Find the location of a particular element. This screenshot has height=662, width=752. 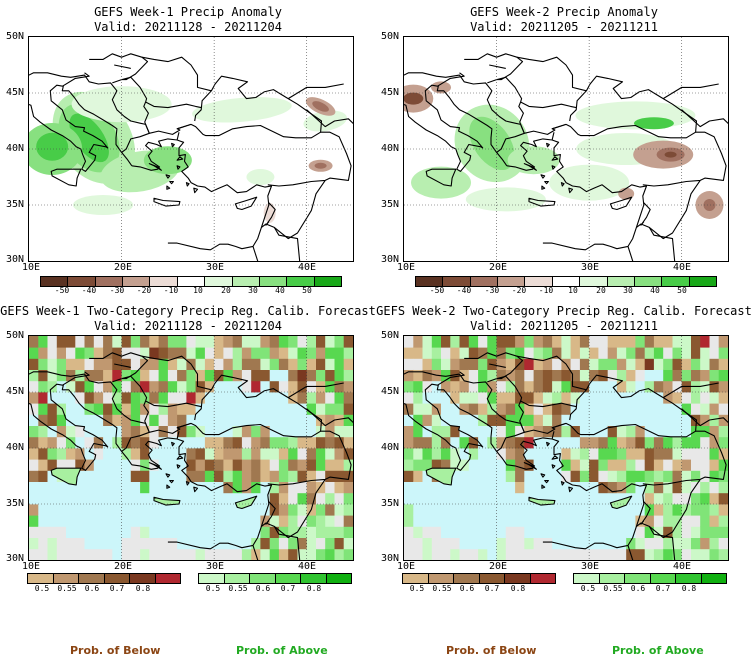

colorbar-label: 30 is located at coordinates (253, 290).